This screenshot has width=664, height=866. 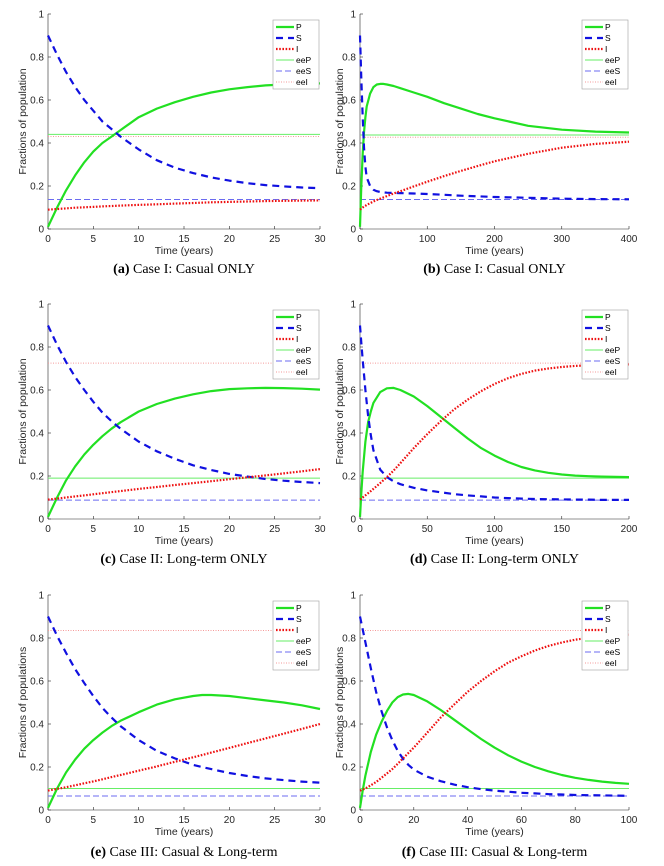 What do you see at coordinates (23, 121) in the screenshot?
I see `y-axis-label: Fractions of population` at bounding box center [23, 121].